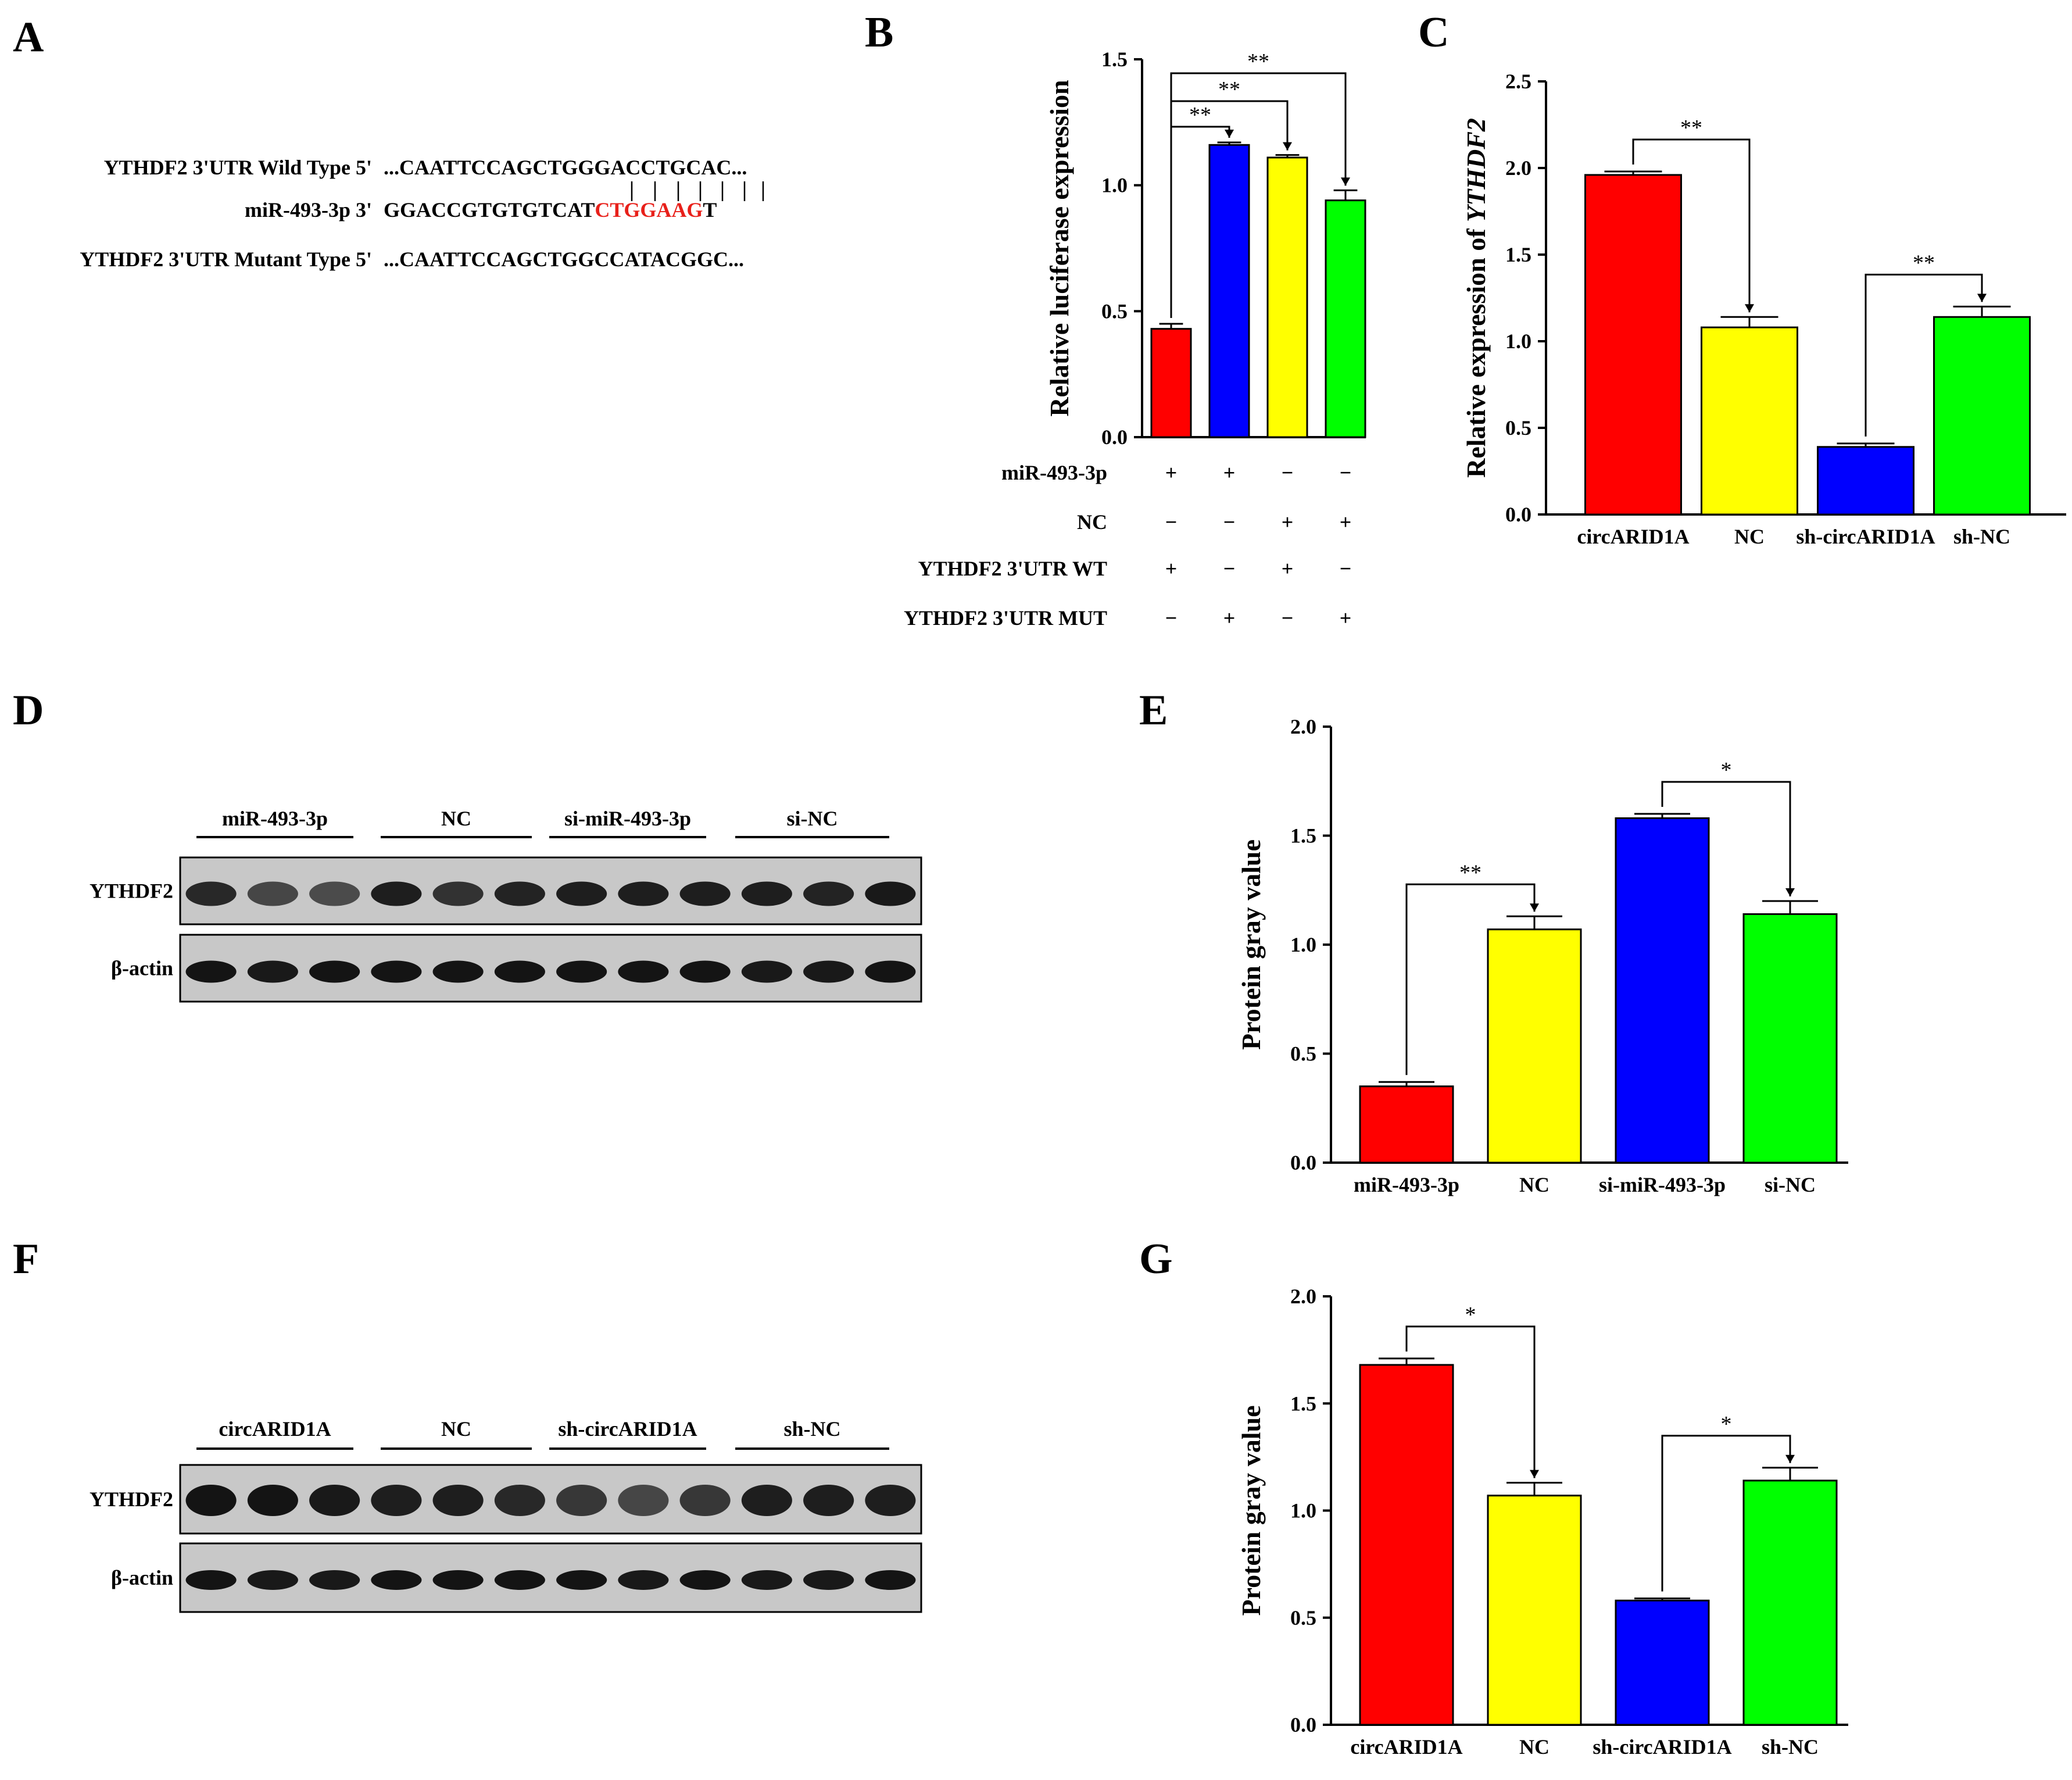 This screenshot has height=1780, width=2072. Describe the element at coordinates (1154, 710) in the screenshot. I see `panel-letter-e: E` at that location.